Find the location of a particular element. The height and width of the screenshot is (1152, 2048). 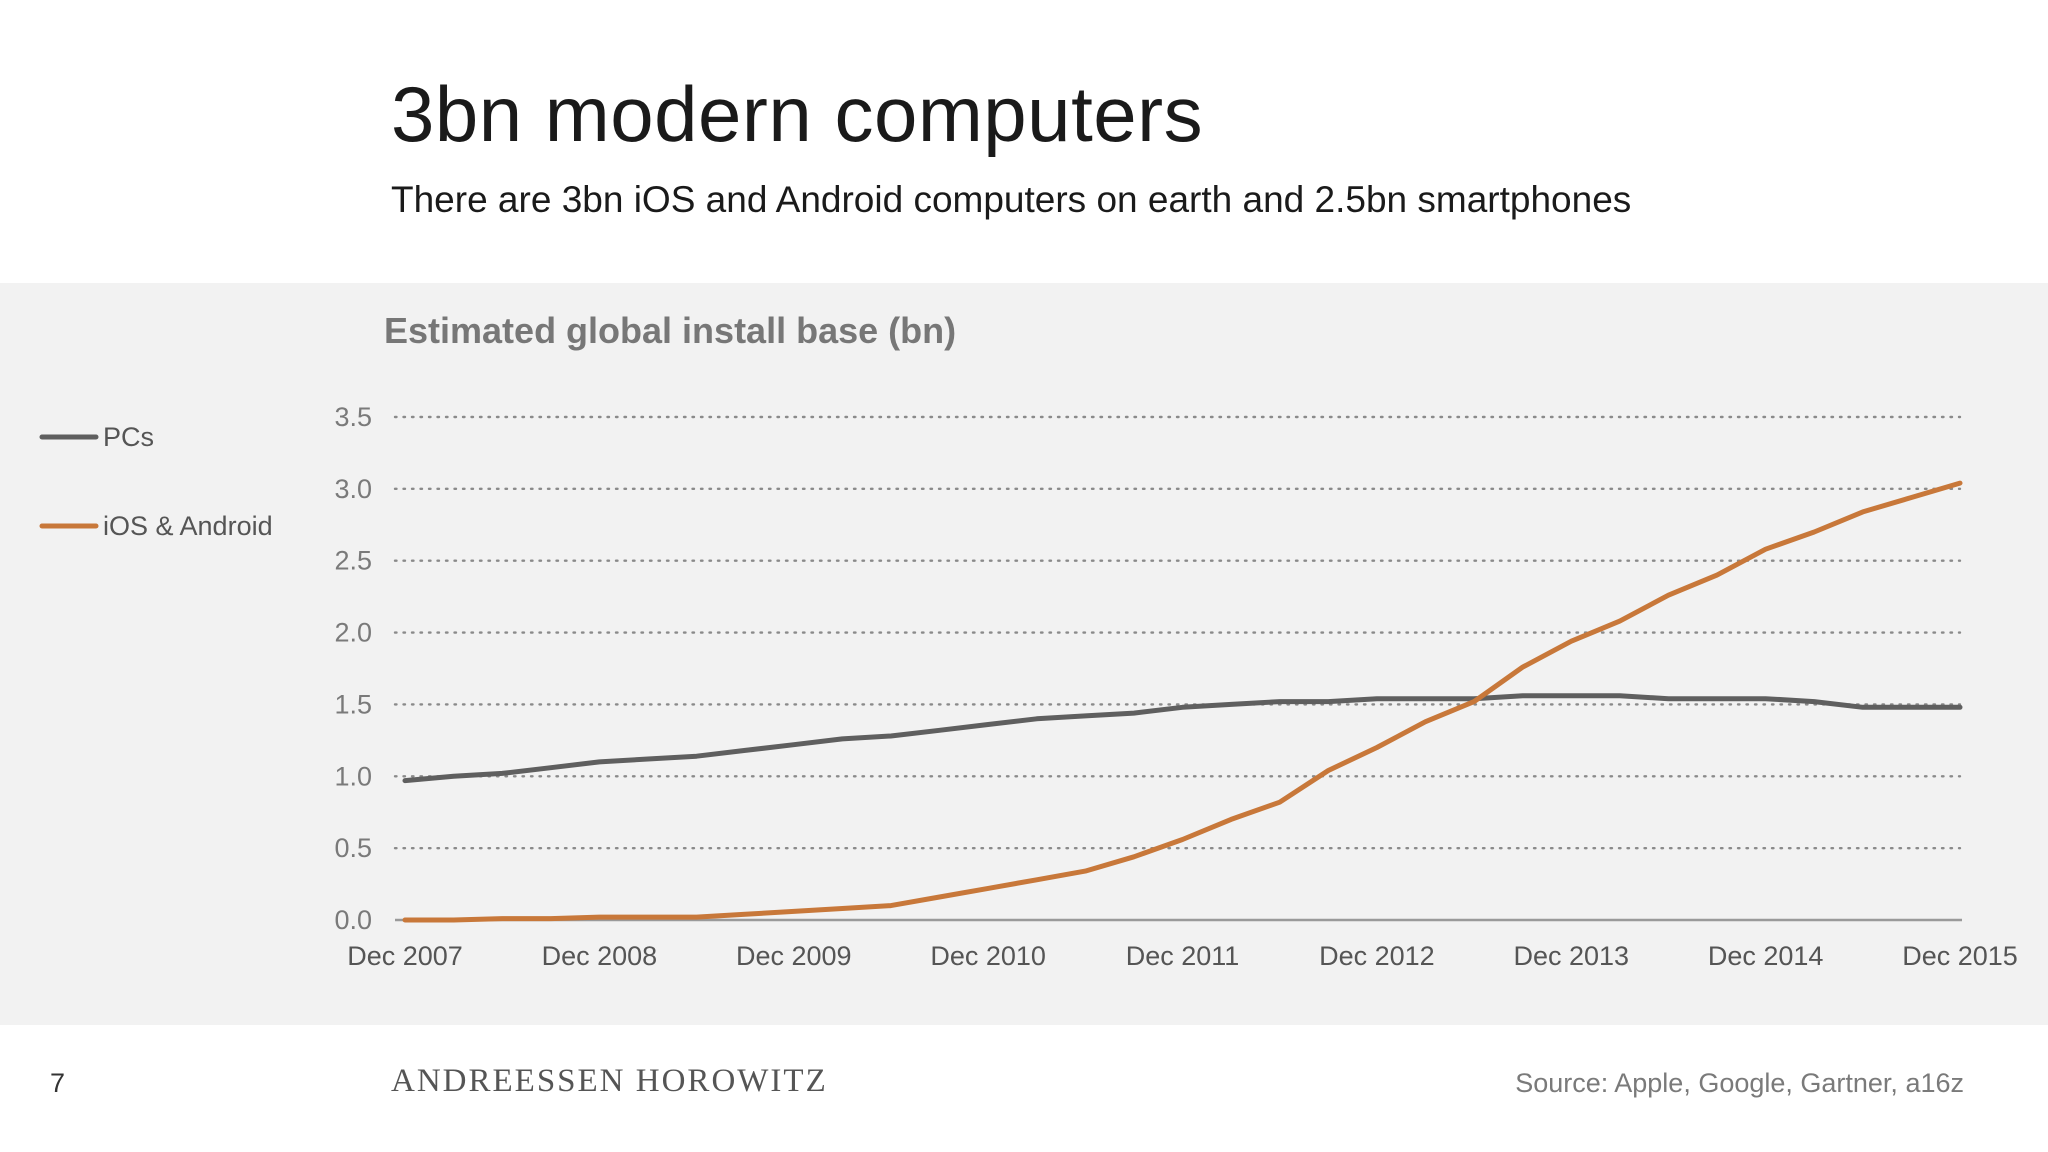

y-tick-label: 3.5 is located at coordinates (353, 417).